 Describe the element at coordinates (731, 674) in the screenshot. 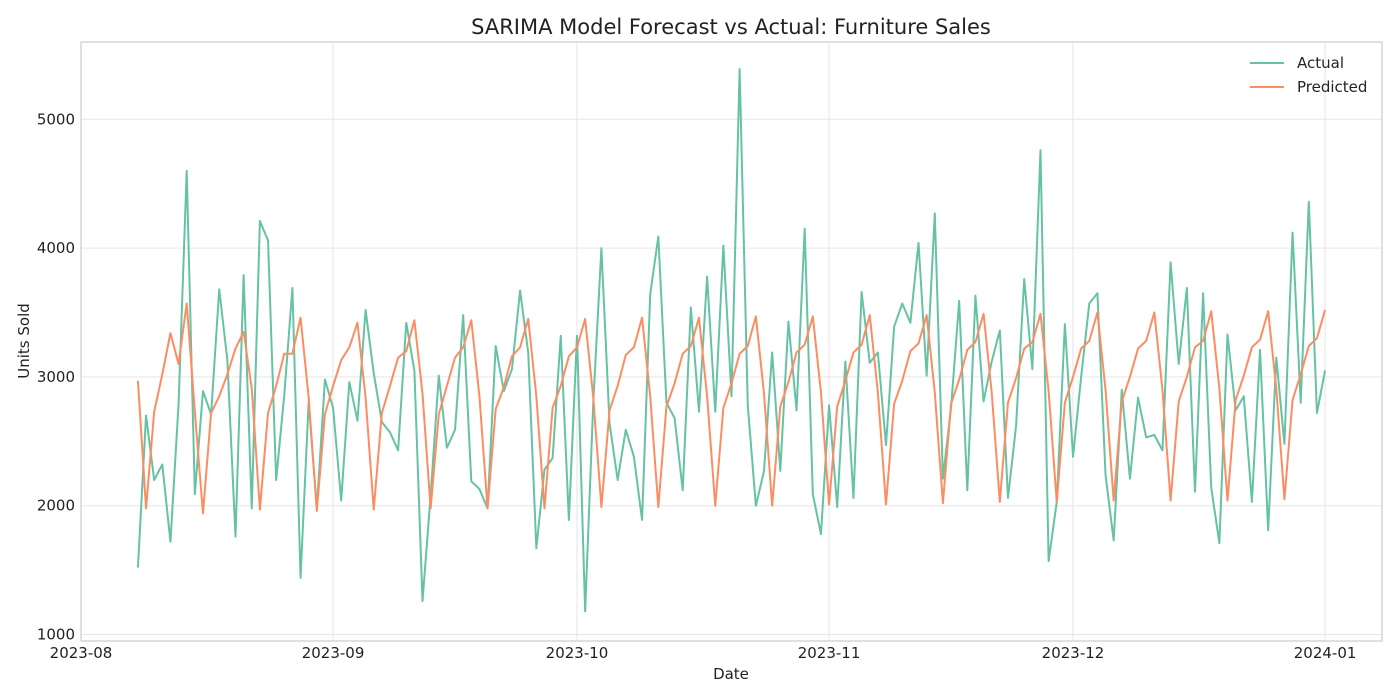

I see `x-axis-label: Date` at that location.